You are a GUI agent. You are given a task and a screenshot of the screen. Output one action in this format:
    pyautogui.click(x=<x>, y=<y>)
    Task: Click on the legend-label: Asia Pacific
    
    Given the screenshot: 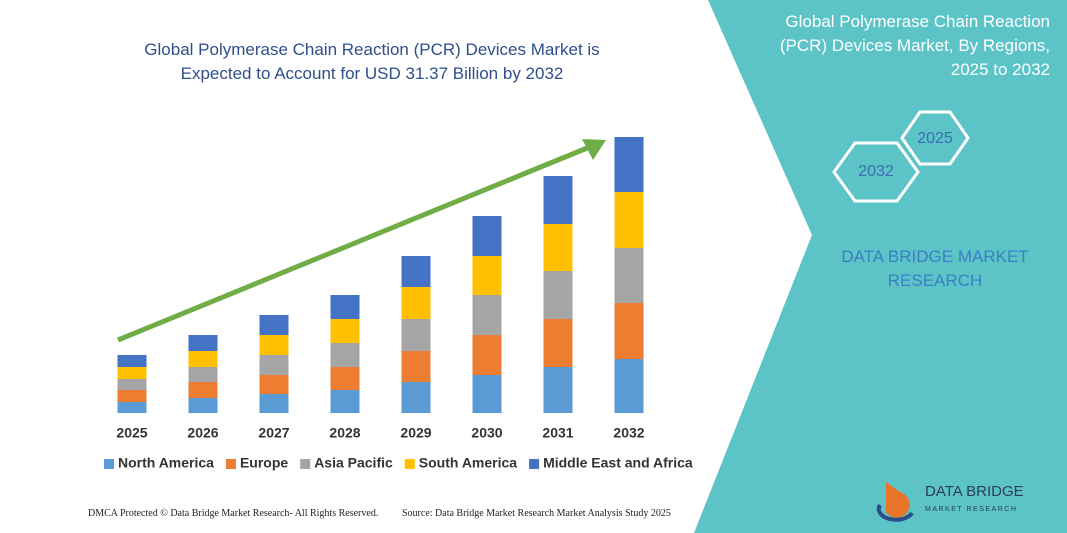 What is the action you would take?
    pyautogui.click(x=353, y=463)
    